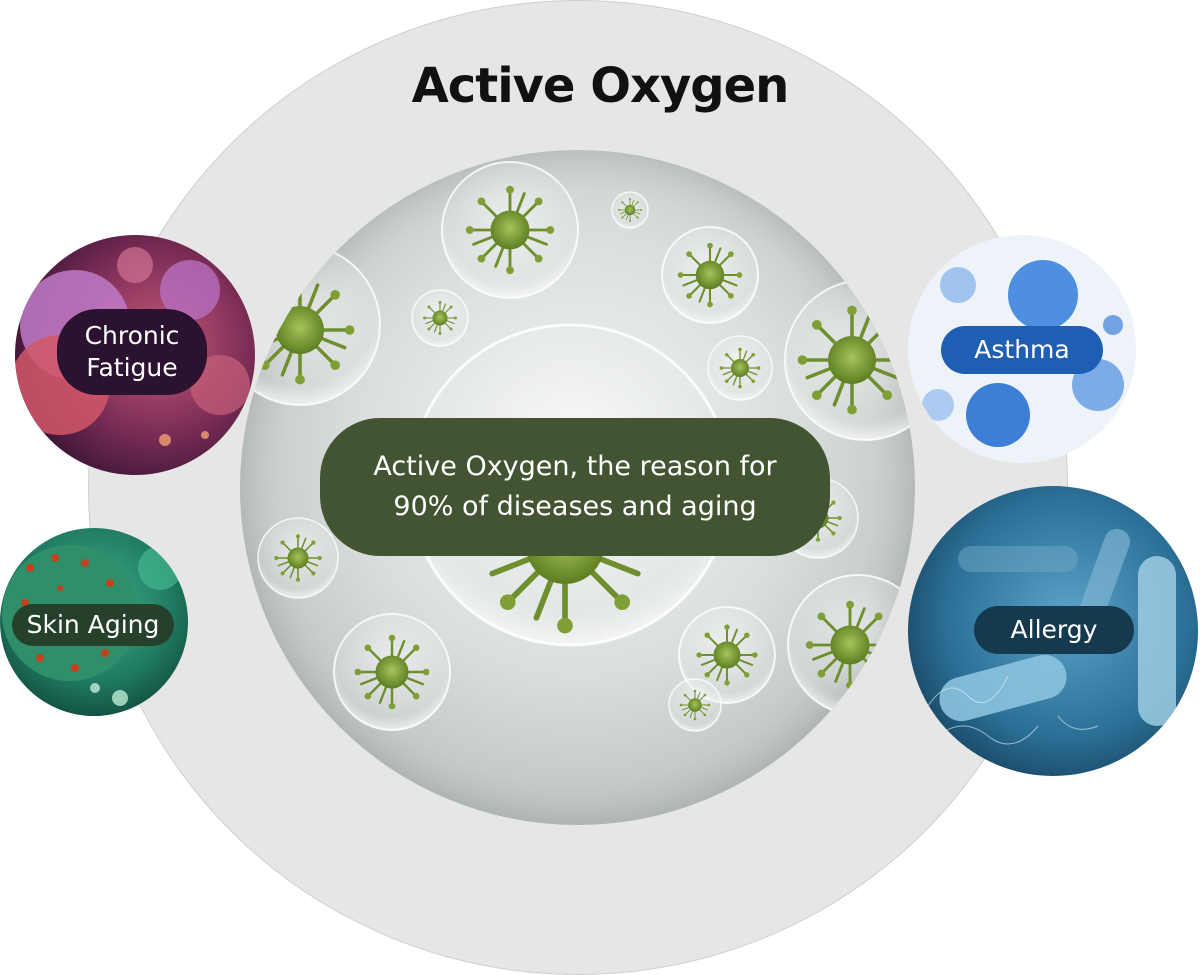  Describe the element at coordinates (575, 466) in the screenshot. I see `center-message-line1: Active Oxygen, the reason for` at that location.